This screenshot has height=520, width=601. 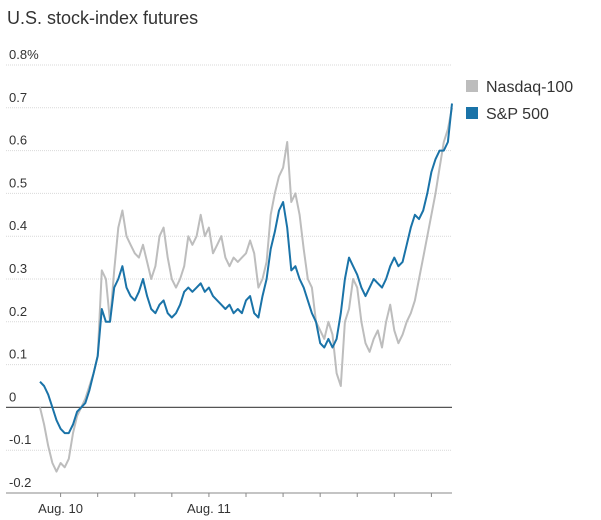 I want to click on chart-title: U.S. stock-index futures, so click(x=103, y=18).